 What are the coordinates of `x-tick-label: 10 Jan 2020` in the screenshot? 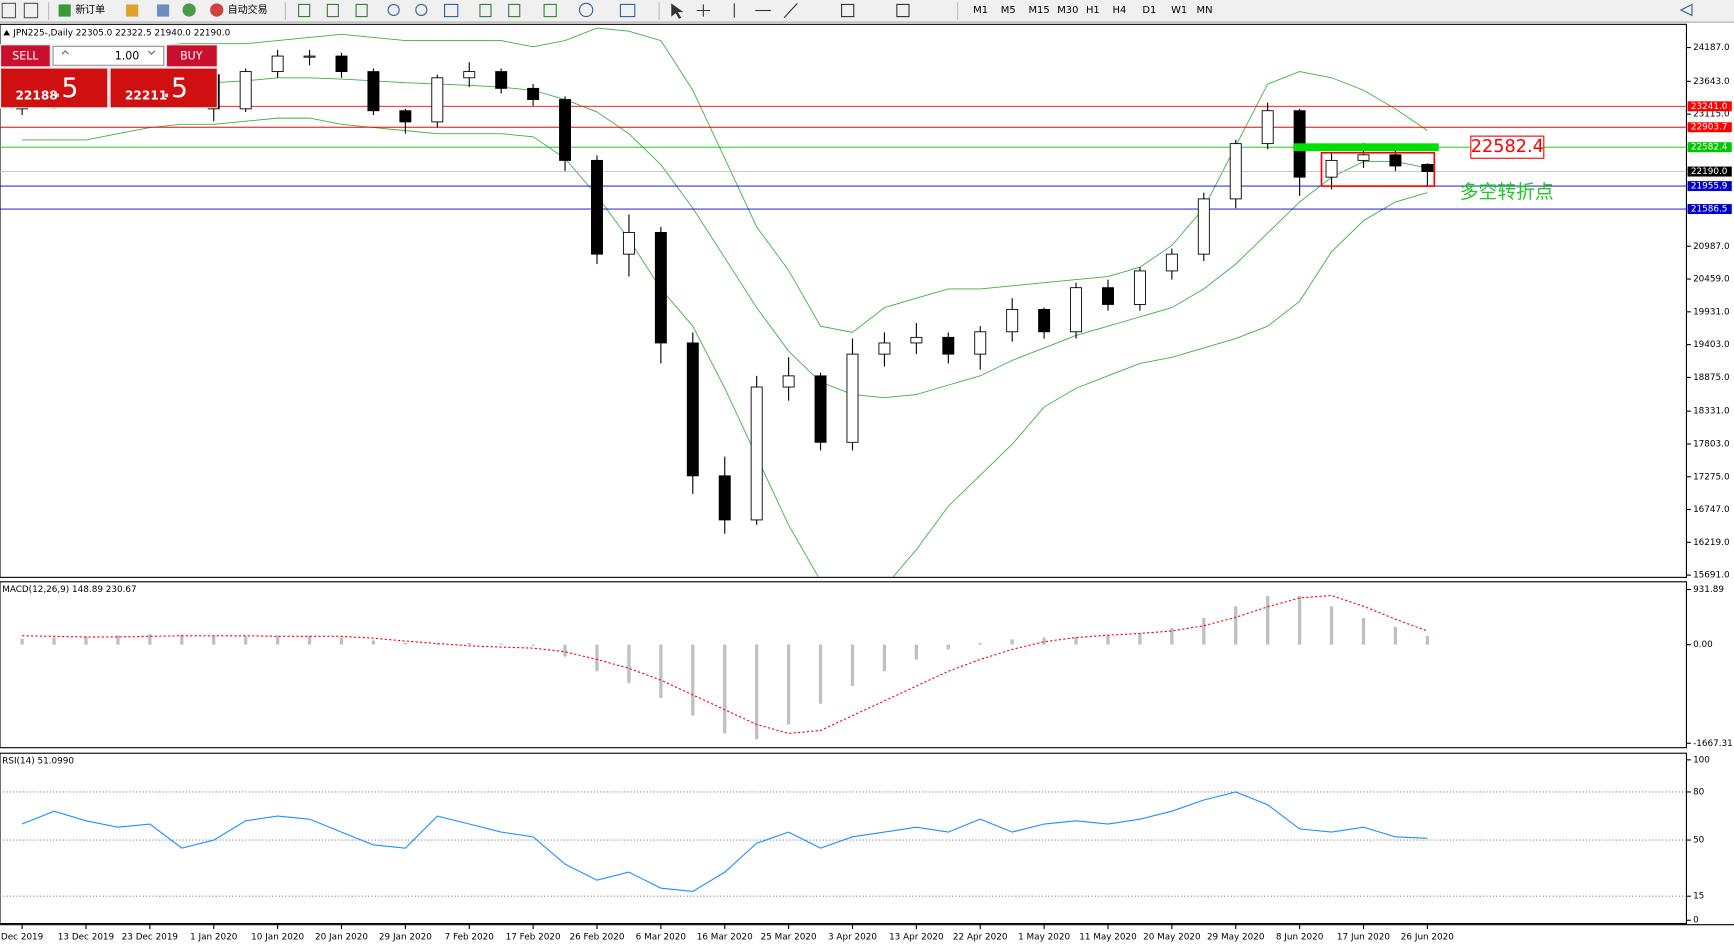 It's located at (277, 937).